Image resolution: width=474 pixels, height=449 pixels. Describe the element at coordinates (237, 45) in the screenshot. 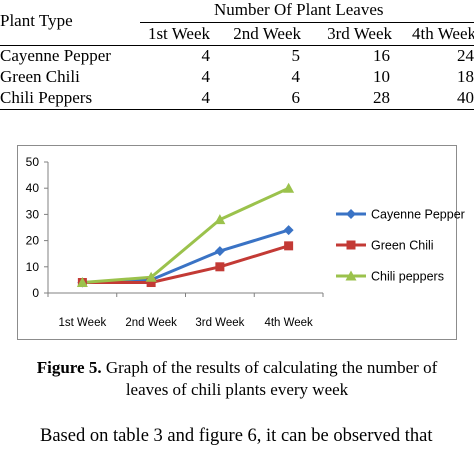

I see `header-rule` at that location.